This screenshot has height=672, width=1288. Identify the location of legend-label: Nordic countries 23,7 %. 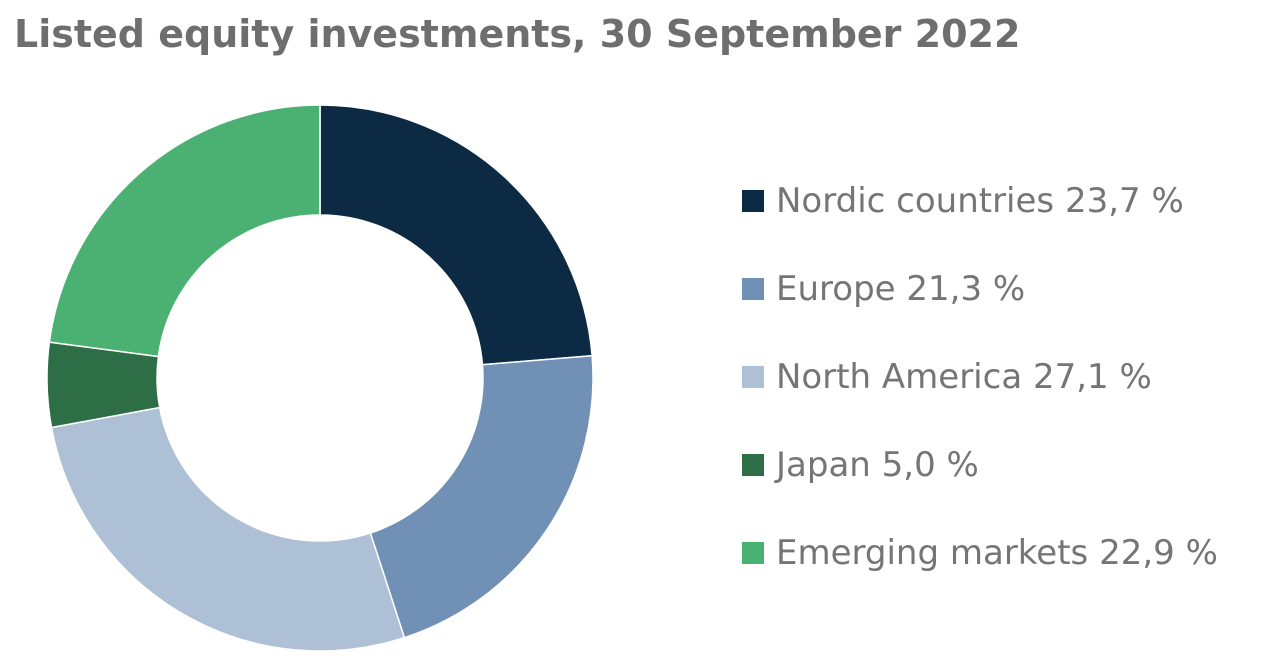
(980, 201).